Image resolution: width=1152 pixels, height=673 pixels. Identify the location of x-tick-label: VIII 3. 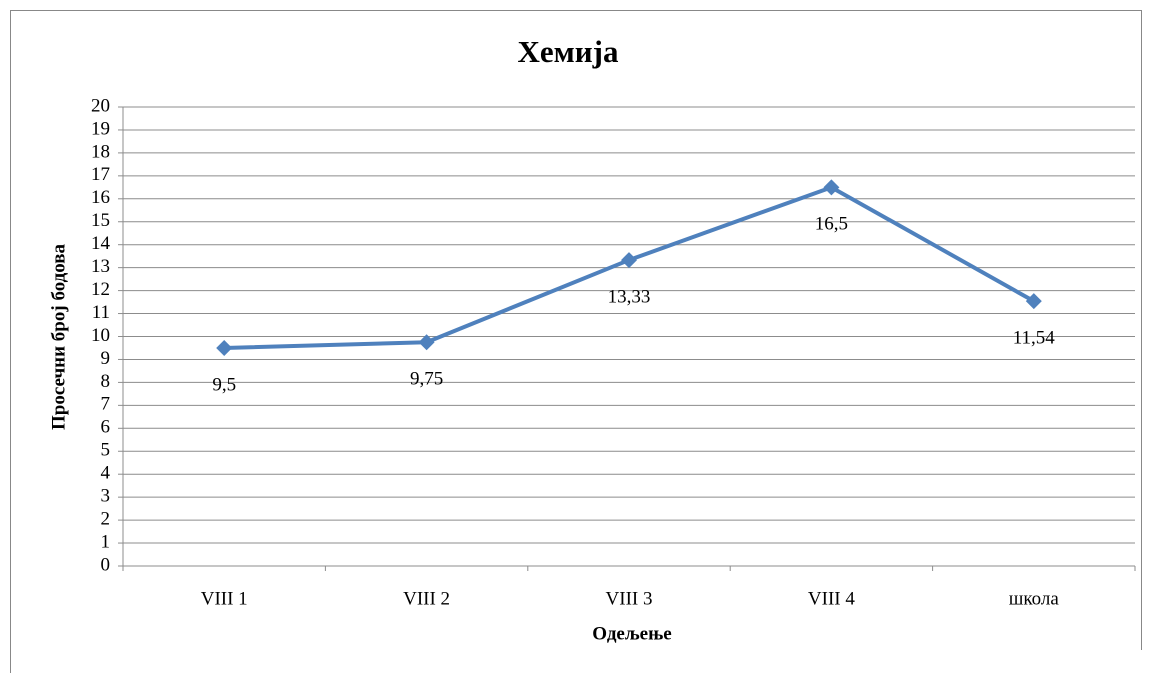
(629, 598).